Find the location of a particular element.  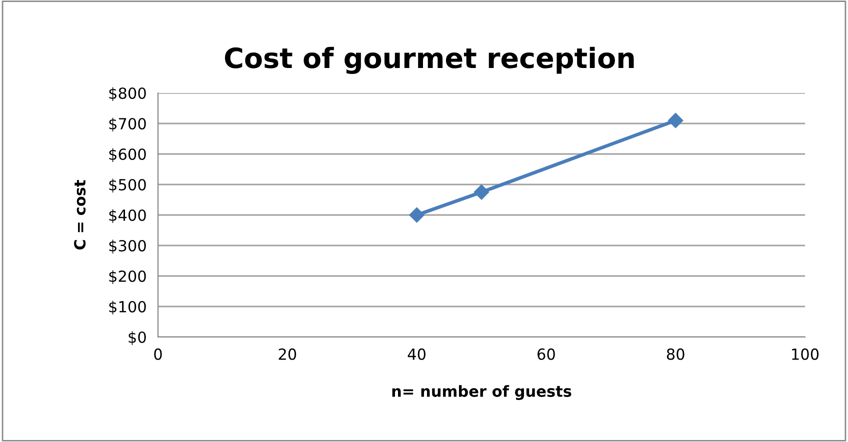

y-tick-label: $400 is located at coordinates (127, 216).